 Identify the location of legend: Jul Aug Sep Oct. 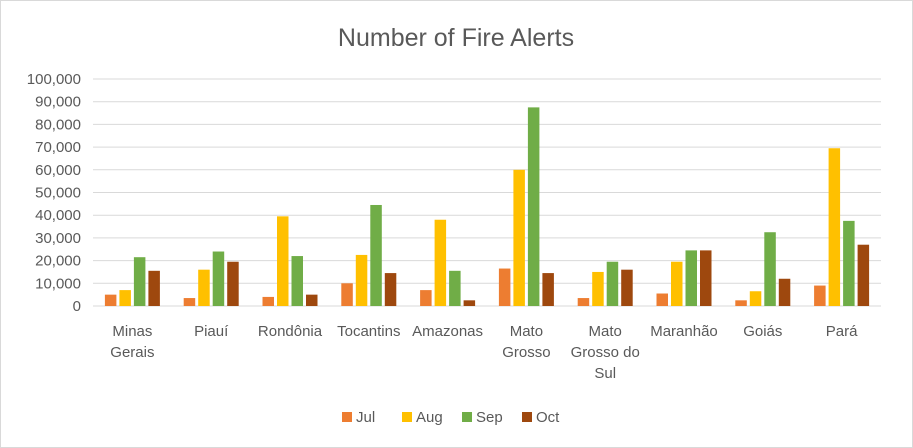
(451, 417).